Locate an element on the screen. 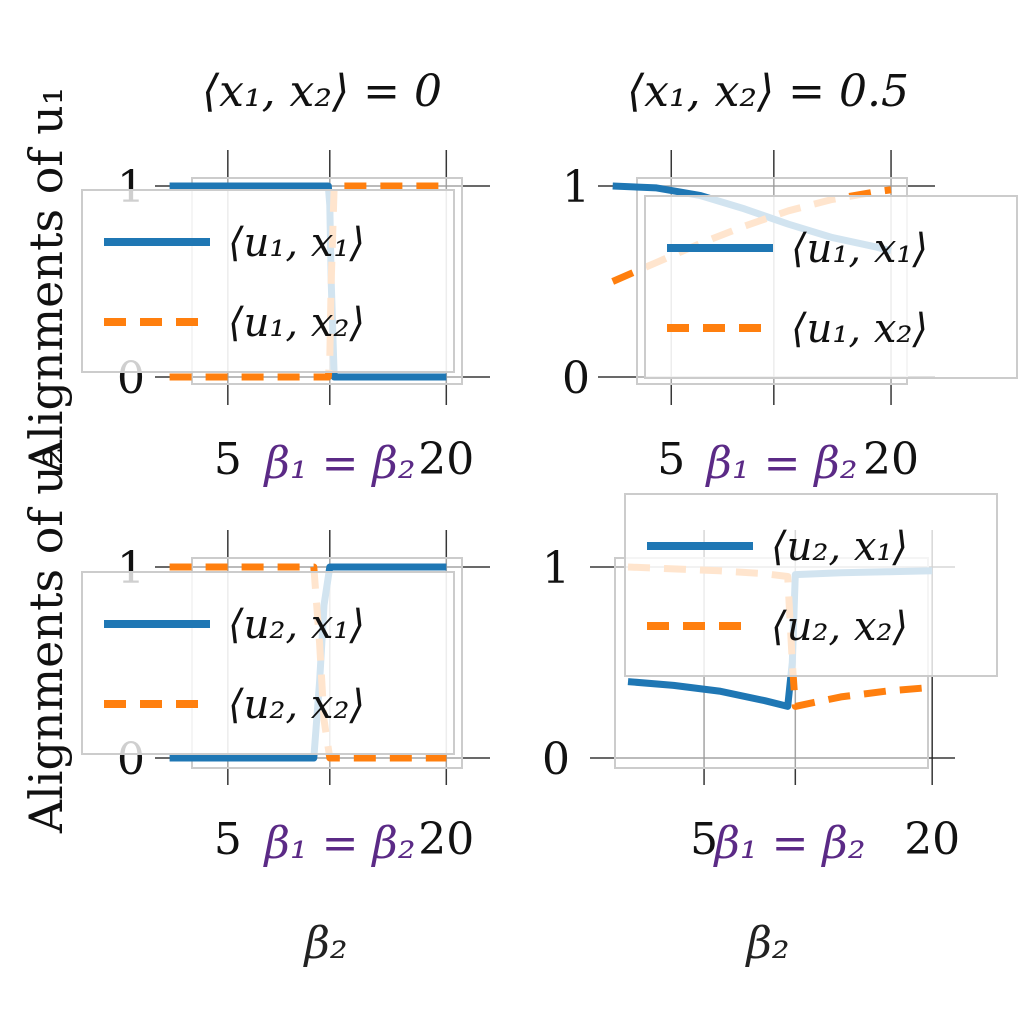 The height and width of the screenshot is (1024, 1024). annotation-panel-3: β₁ = β₂ is located at coordinates (339, 843).